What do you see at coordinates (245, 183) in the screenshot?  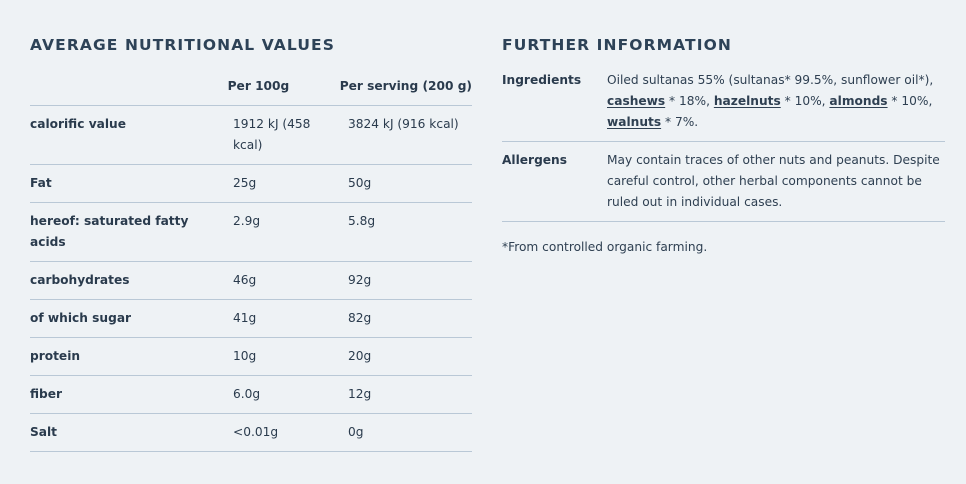 I see `value-per-100g: 25g` at bounding box center [245, 183].